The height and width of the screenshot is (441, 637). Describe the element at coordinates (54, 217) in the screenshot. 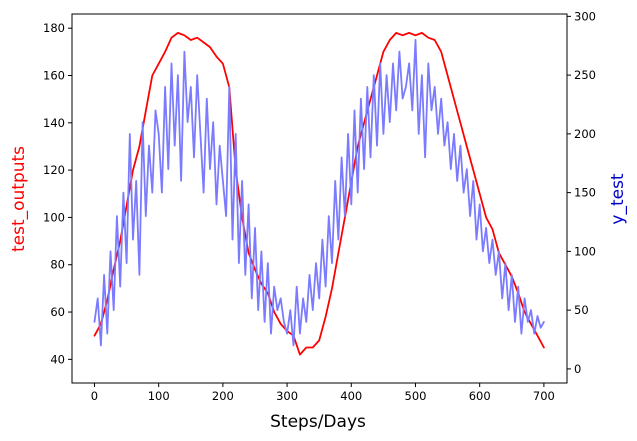

I see `y-left-tick-label: 100` at that location.